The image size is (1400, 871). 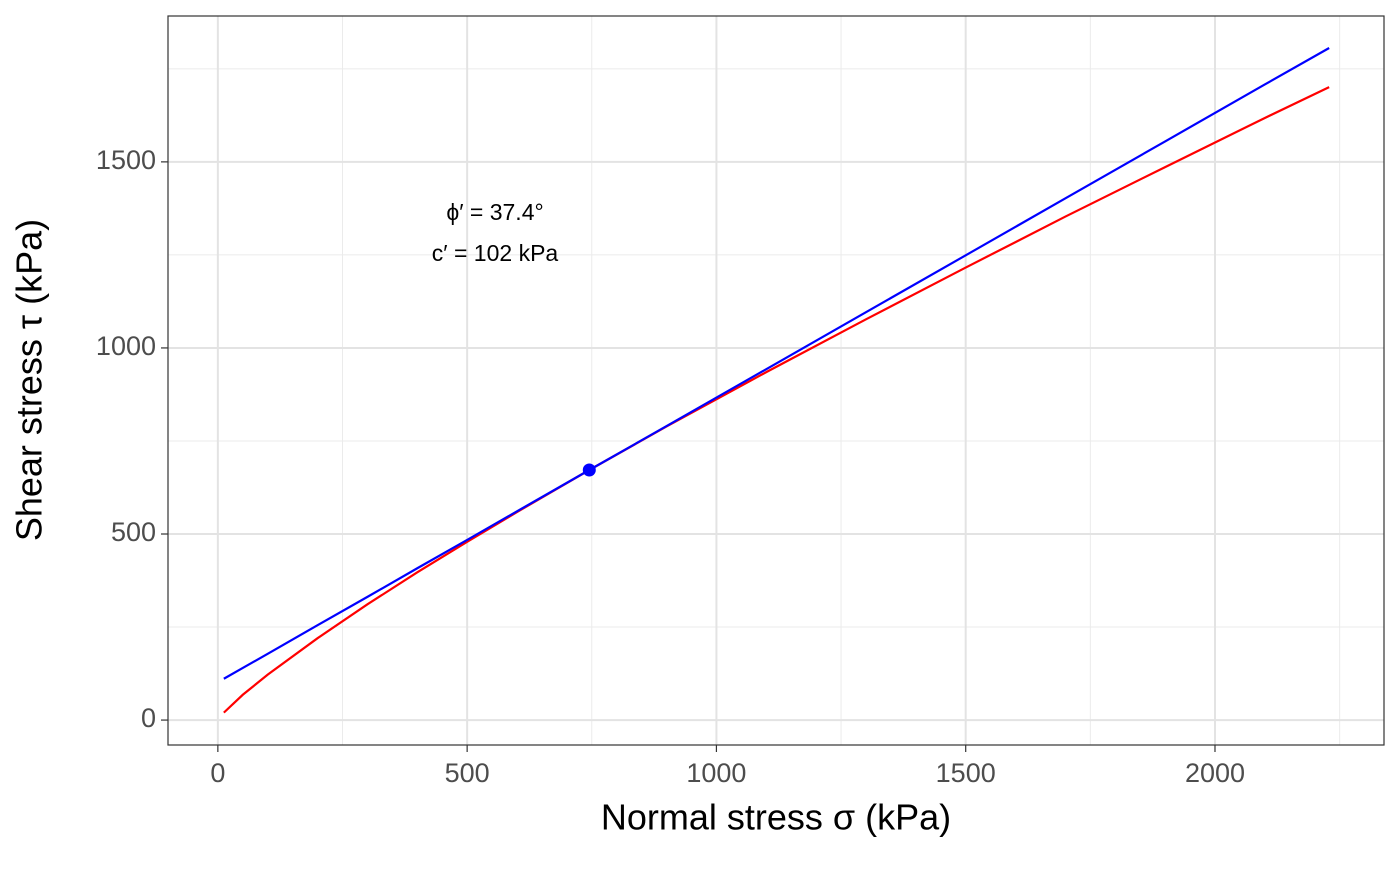 I want to click on x-tick-label: 0, so click(x=217, y=773).